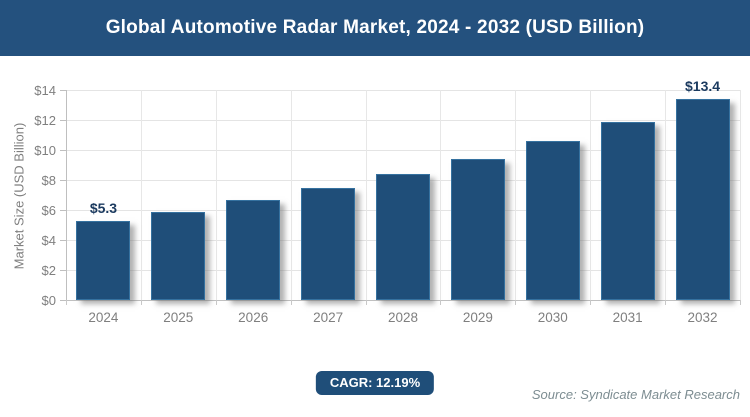  Describe the element at coordinates (403, 120) in the screenshot. I see `gridline-h-$12` at that location.